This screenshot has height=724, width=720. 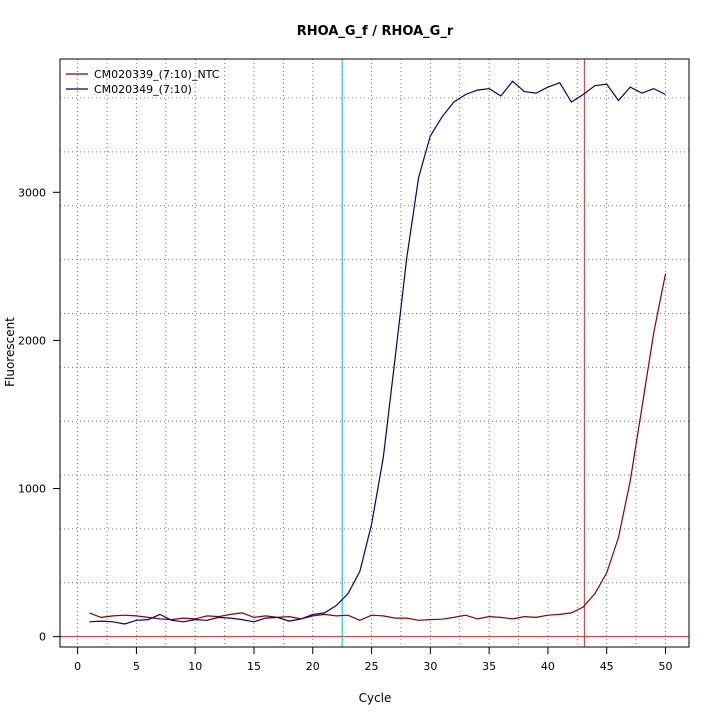 I want to click on y-tick-label: 2000, so click(x=32, y=340).